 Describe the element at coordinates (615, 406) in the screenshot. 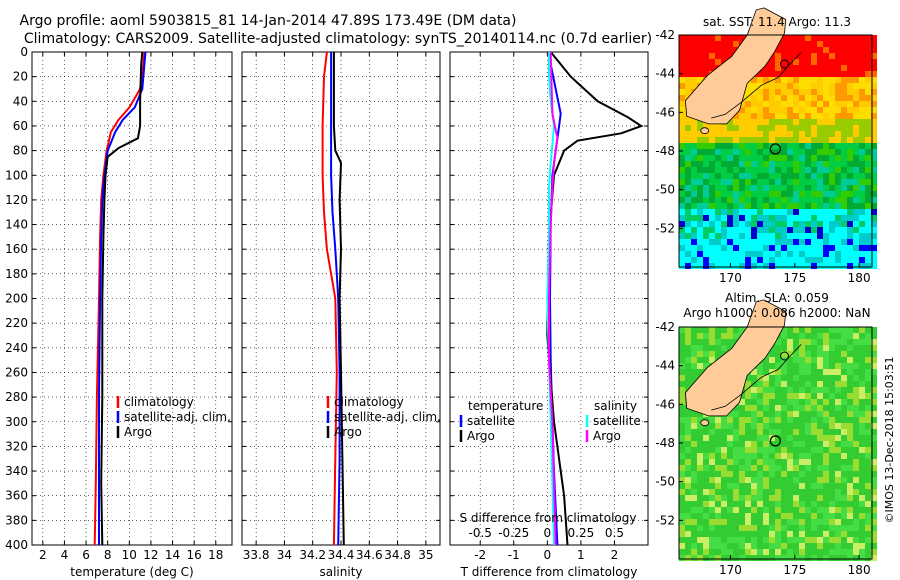

I see `legend-title-salinity: salinity` at that location.